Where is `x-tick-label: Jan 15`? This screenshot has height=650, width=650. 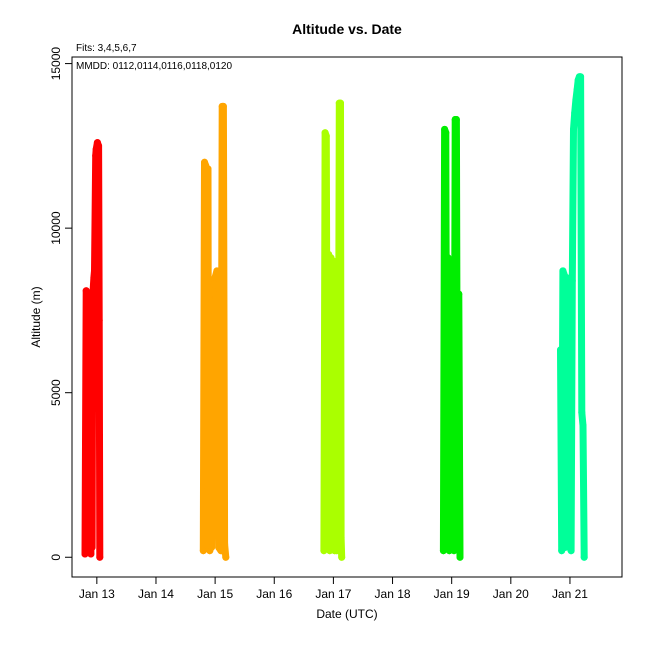 x-tick-label: Jan 15 is located at coordinates (215, 594).